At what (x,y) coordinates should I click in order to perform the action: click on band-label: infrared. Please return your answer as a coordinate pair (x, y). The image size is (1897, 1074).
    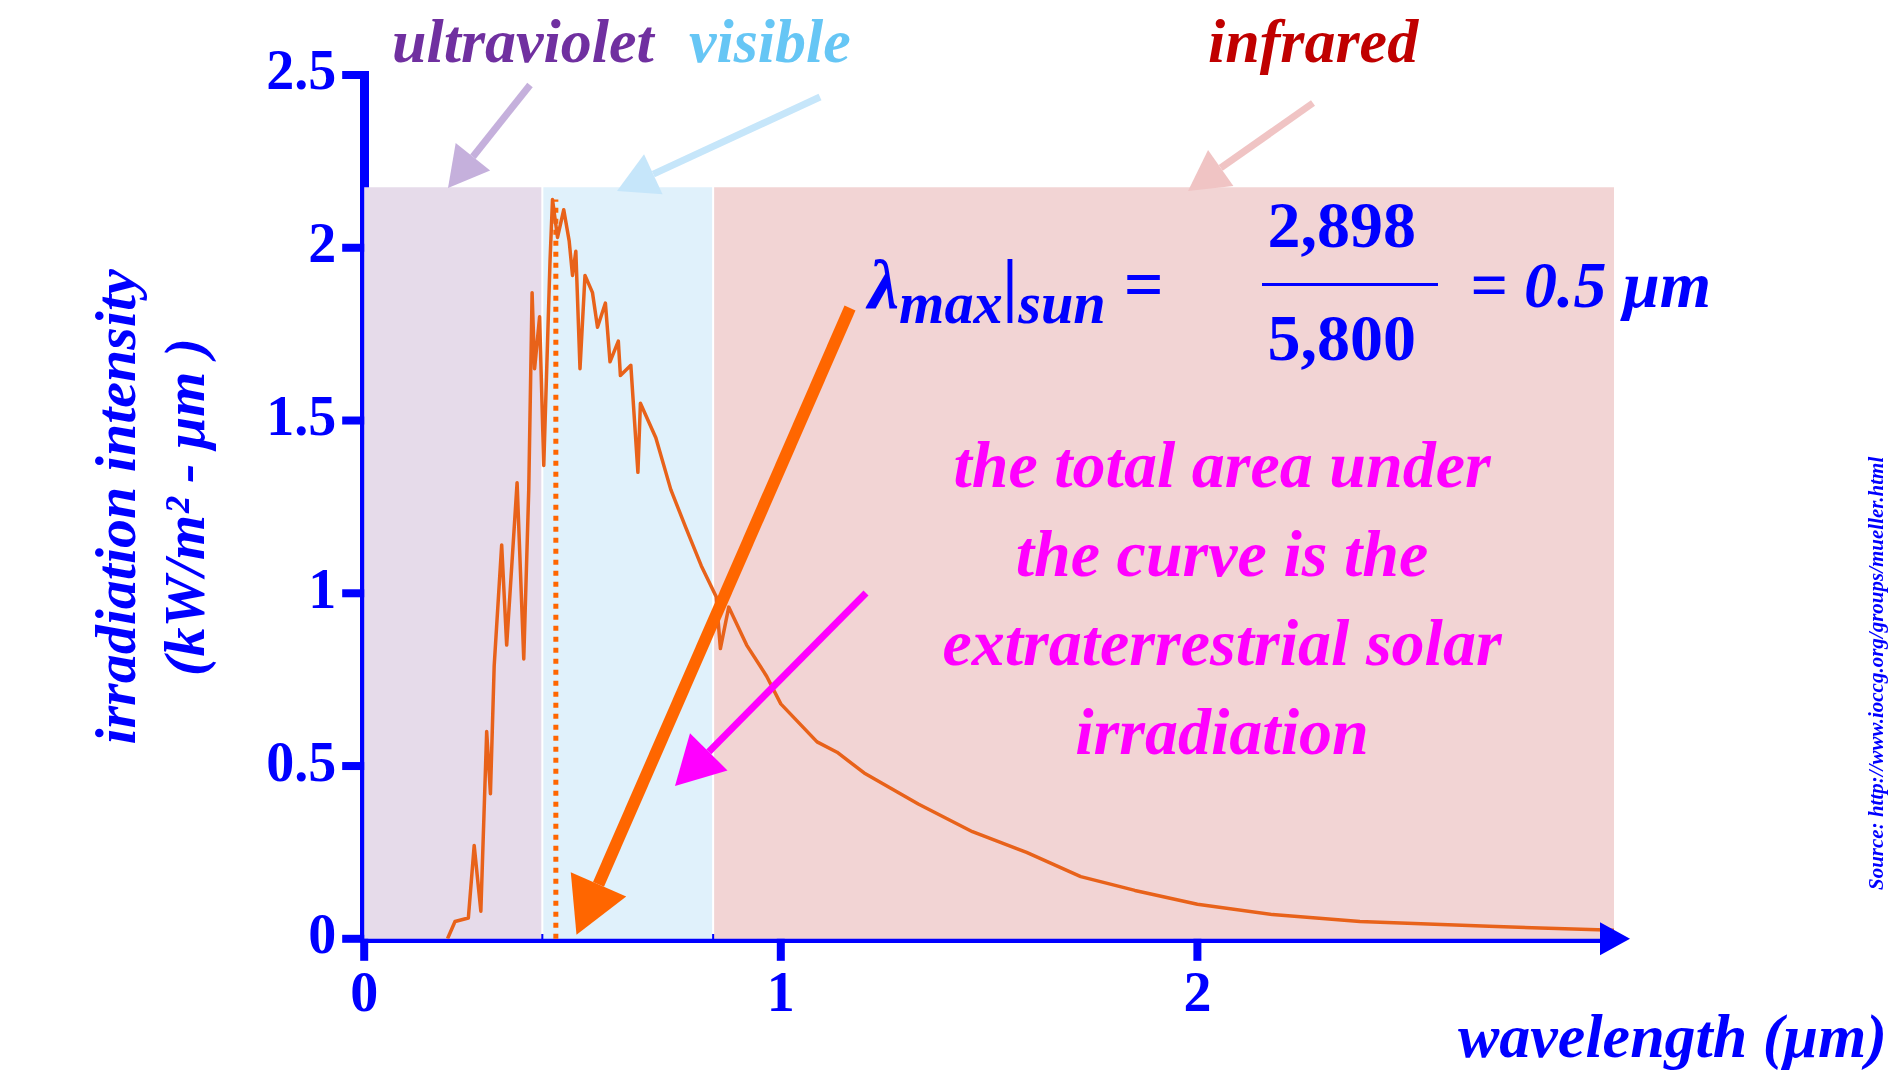
    Looking at the image, I should click on (1313, 41).